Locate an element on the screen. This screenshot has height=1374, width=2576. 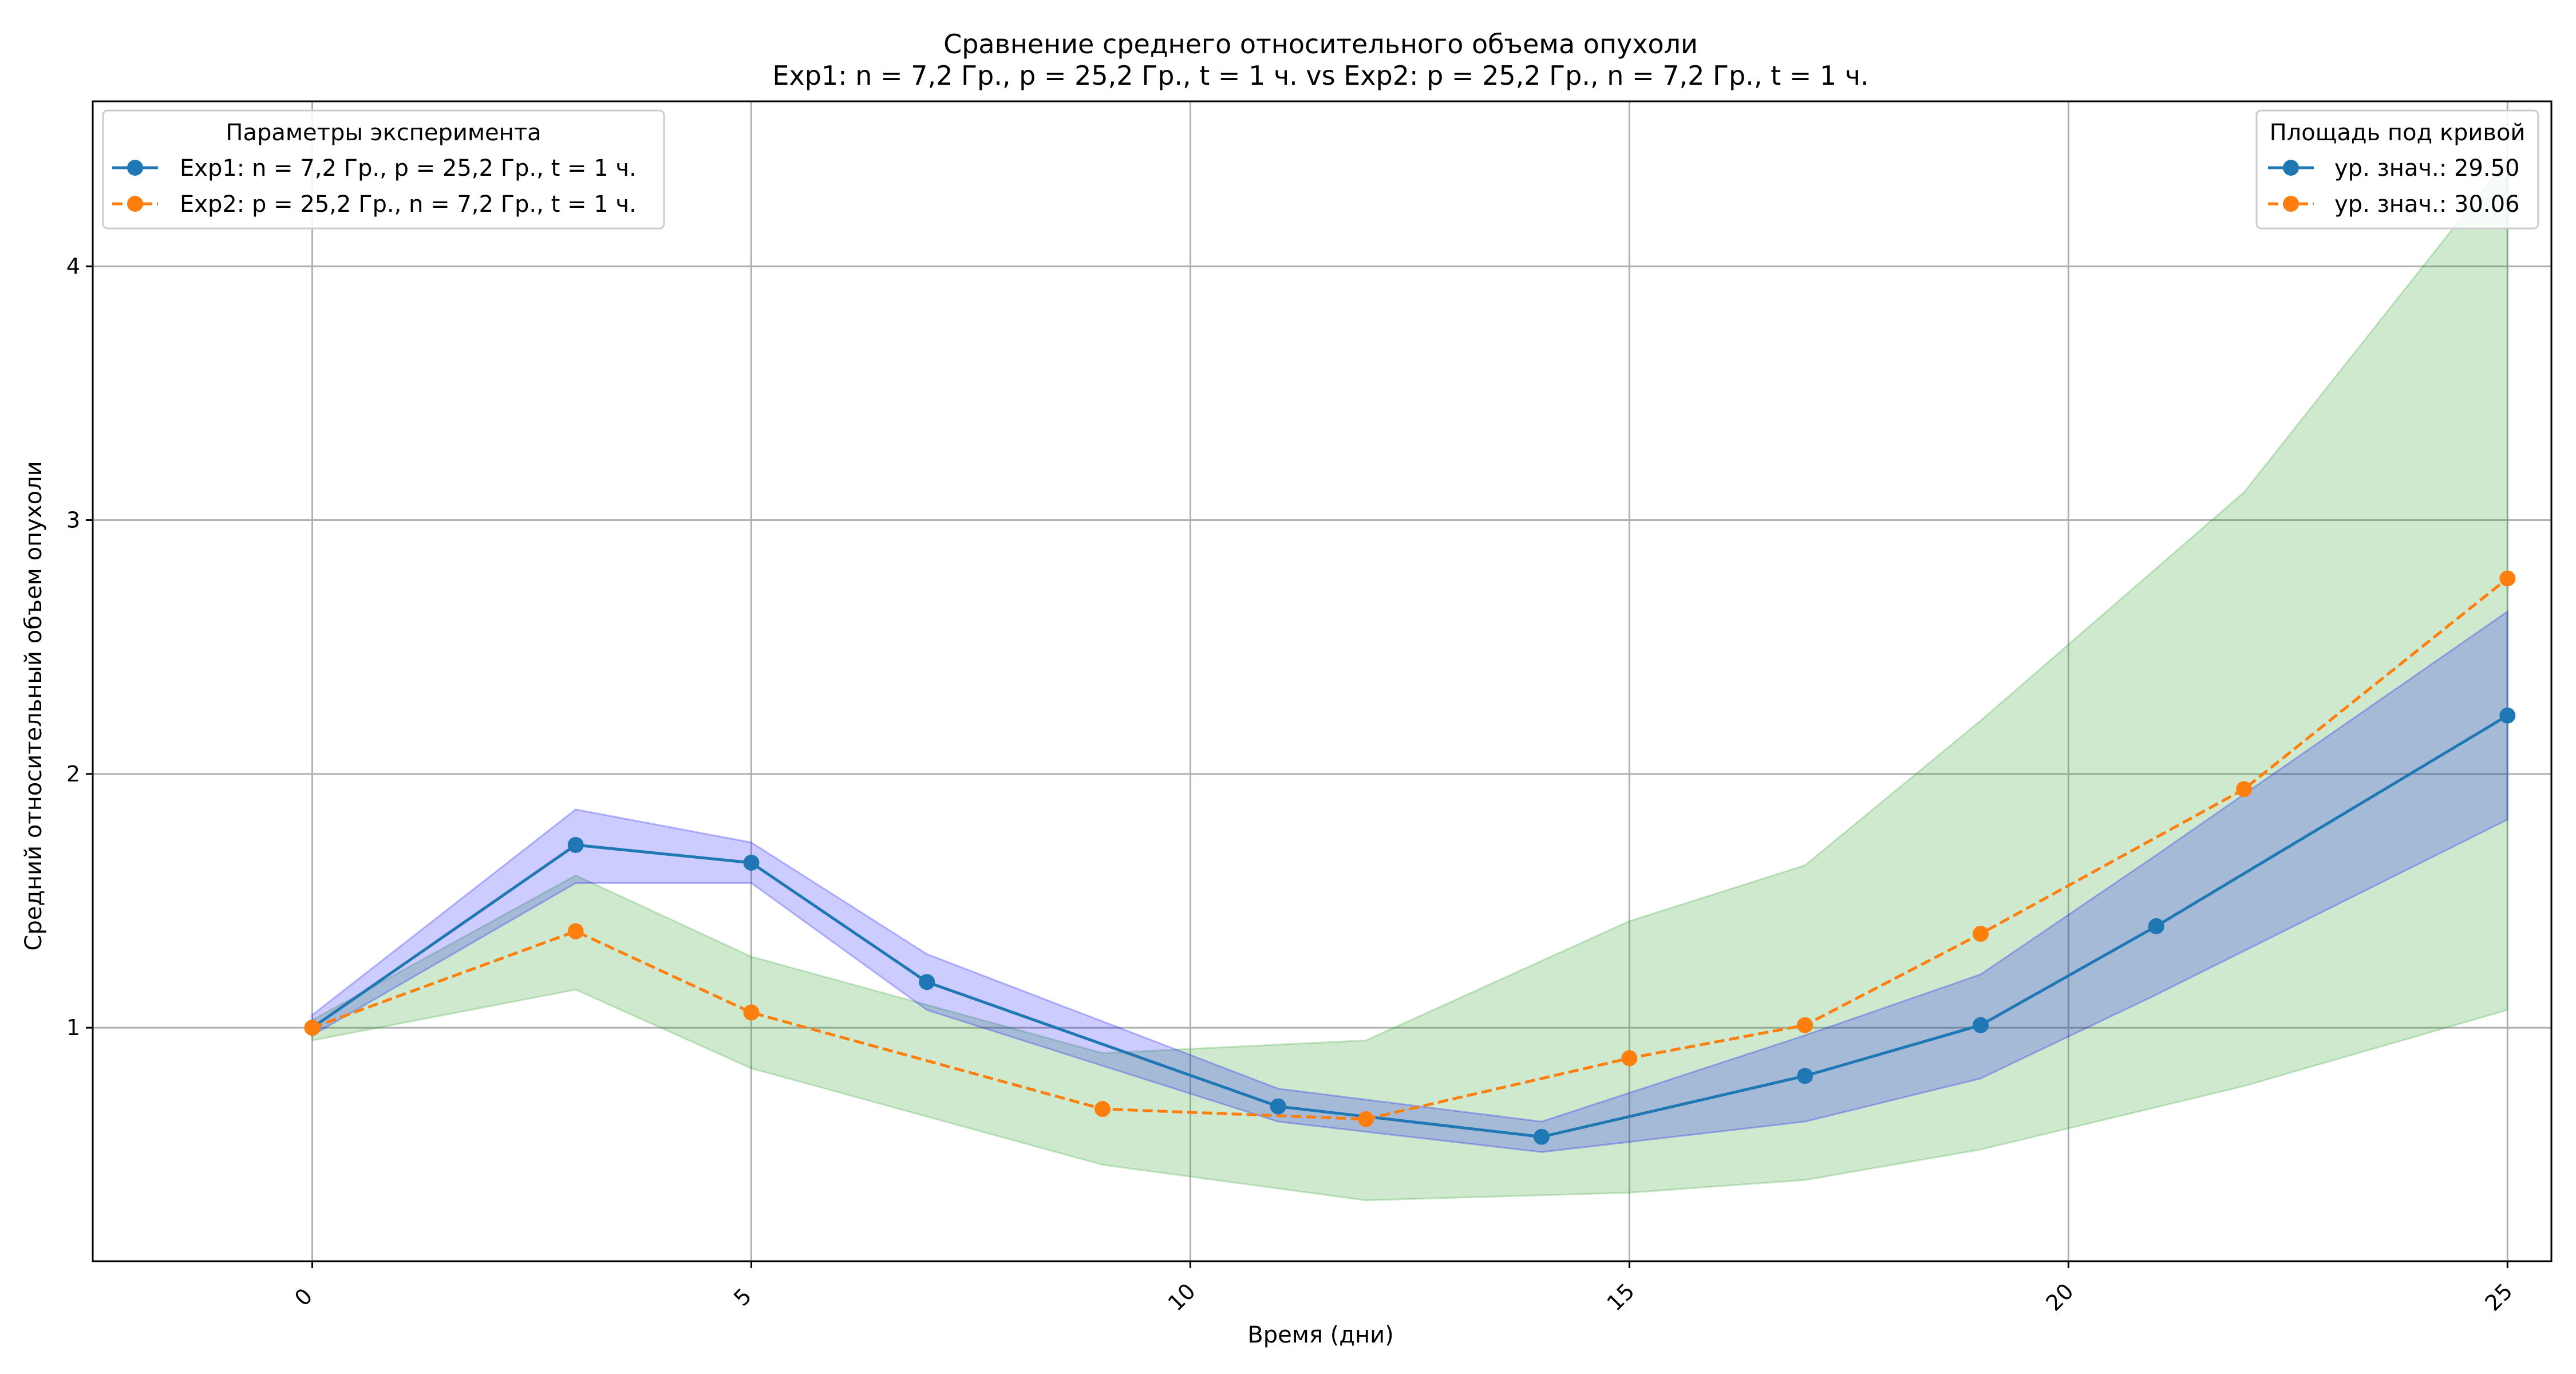
legend-exp1-marker is located at coordinates (135, 168).